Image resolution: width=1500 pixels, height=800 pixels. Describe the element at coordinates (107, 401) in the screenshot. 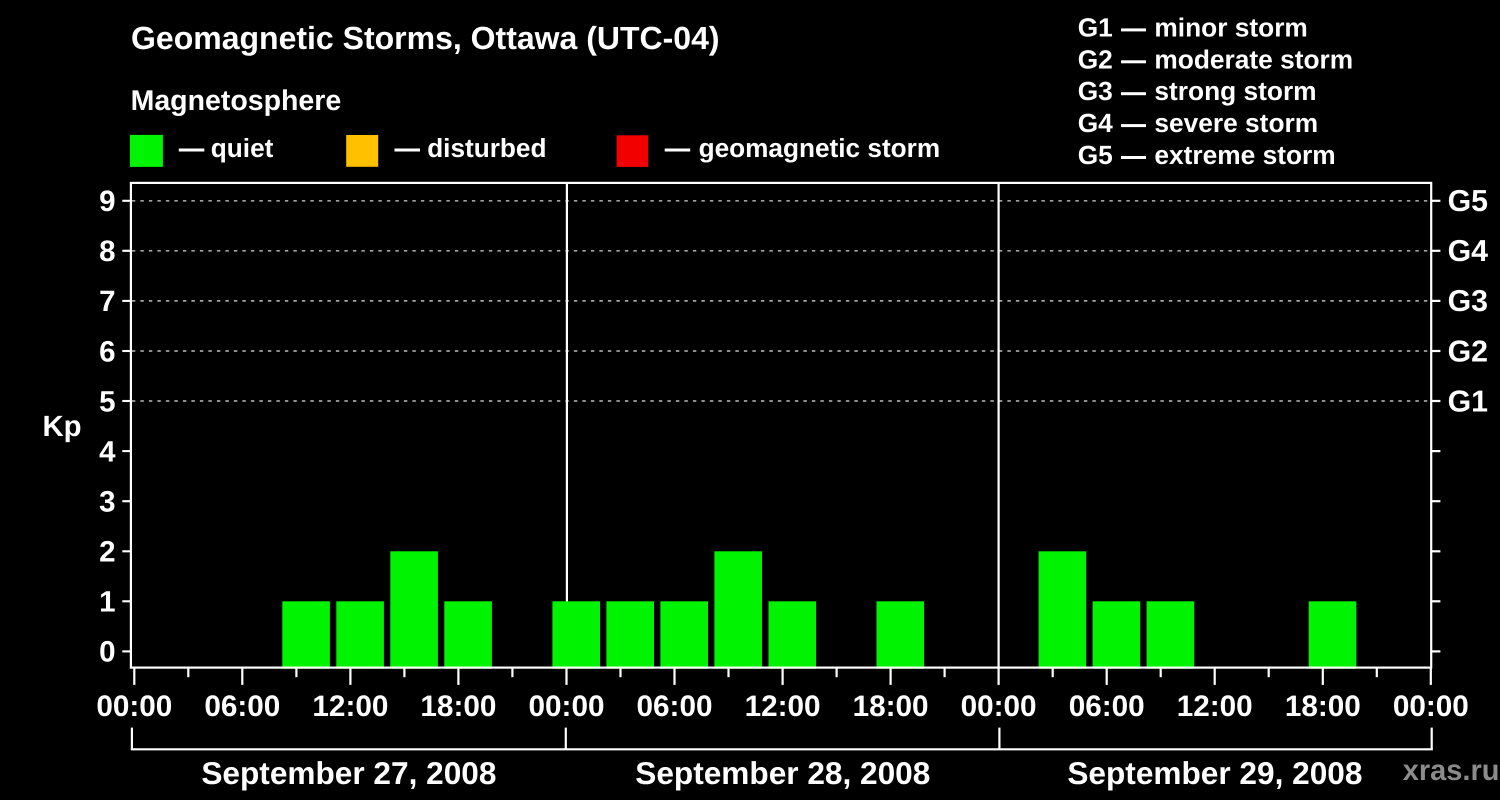

I see `svg-text: 5` at that location.